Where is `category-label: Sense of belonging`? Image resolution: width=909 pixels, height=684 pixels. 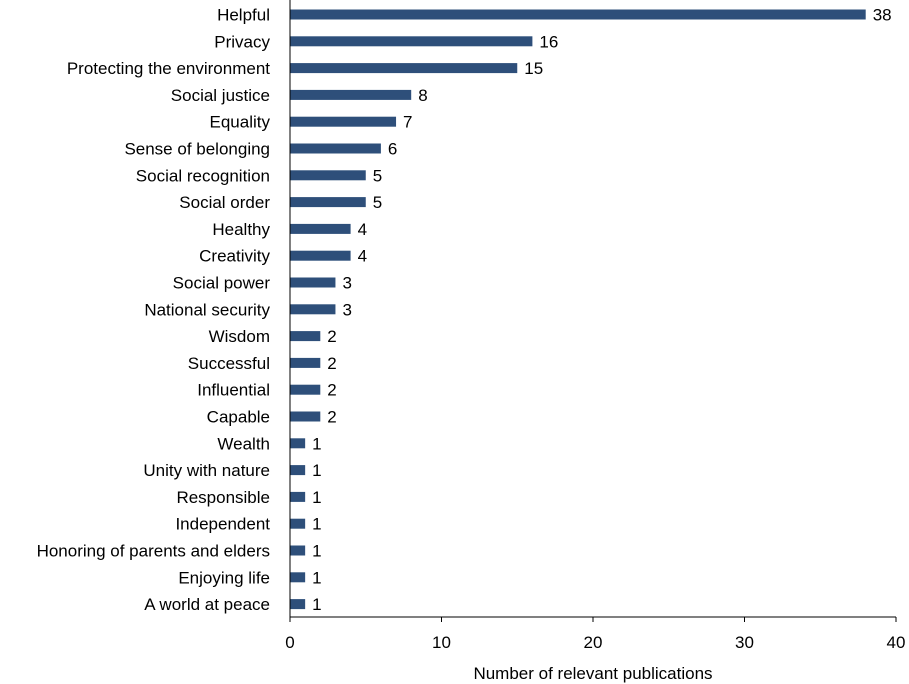
category-label: Sense of belonging is located at coordinates (197, 149).